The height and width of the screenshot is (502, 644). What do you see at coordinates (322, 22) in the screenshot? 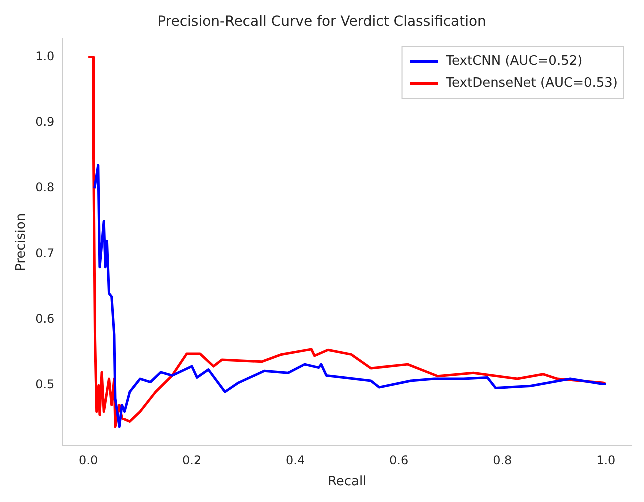
I see `chart-title: Precision-Recall Curve for Verdict Classification` at bounding box center [322, 22].